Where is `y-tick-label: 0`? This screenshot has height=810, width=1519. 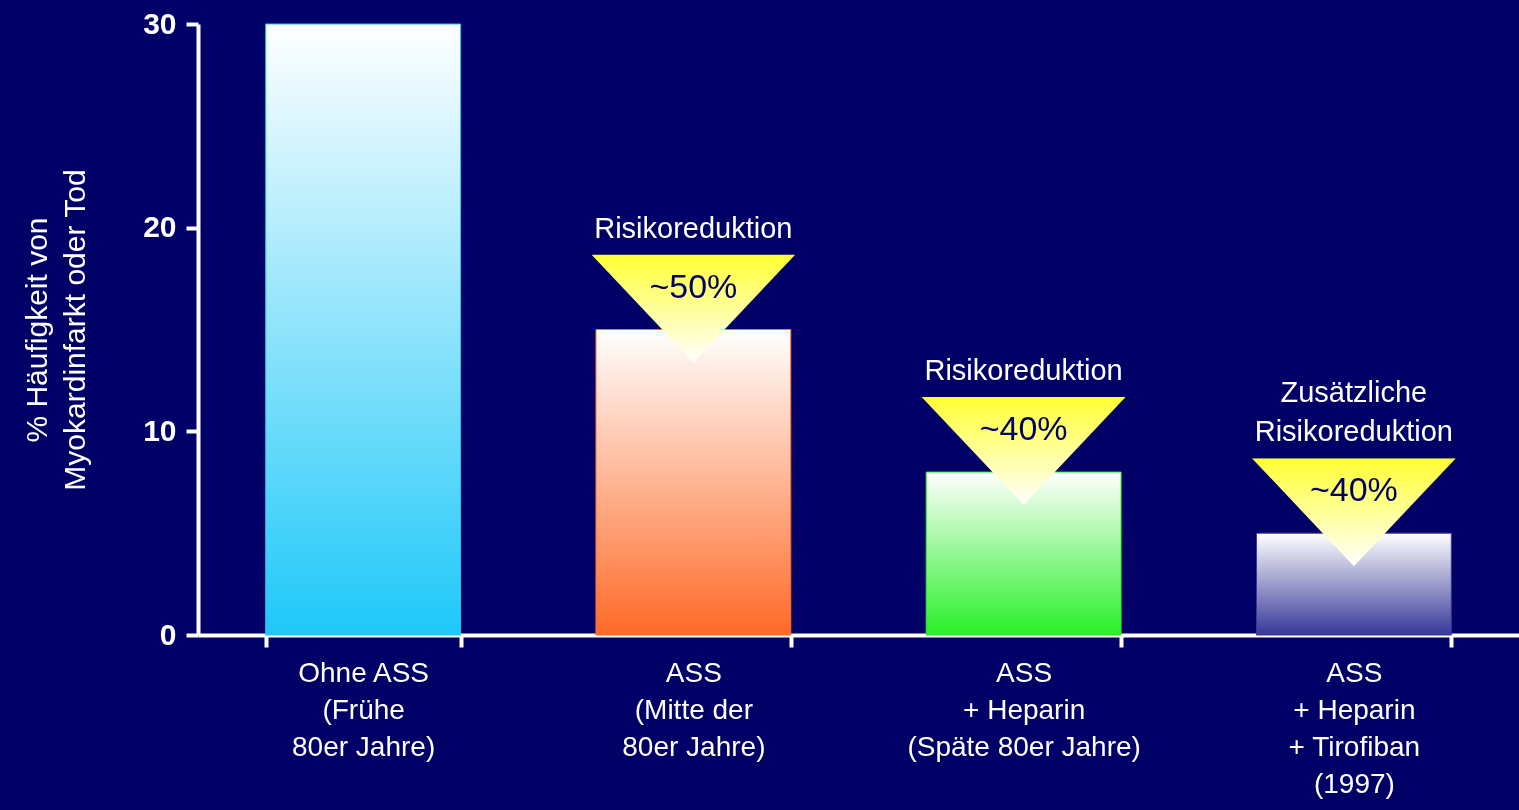
y-tick-label: 0 is located at coordinates (168, 634).